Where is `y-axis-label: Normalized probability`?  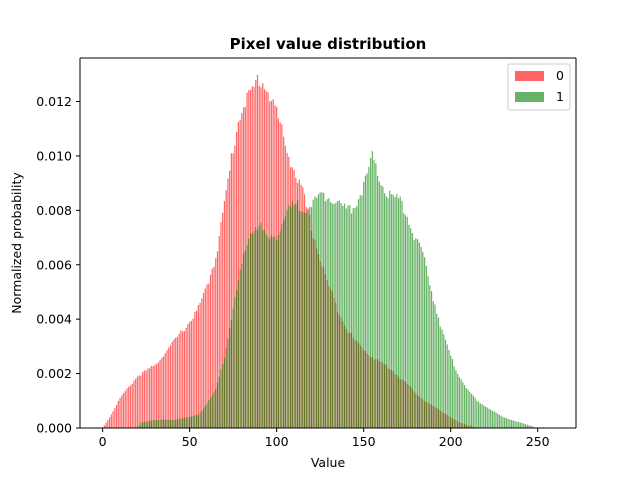 y-axis-label: Normalized probability is located at coordinates (16, 243).